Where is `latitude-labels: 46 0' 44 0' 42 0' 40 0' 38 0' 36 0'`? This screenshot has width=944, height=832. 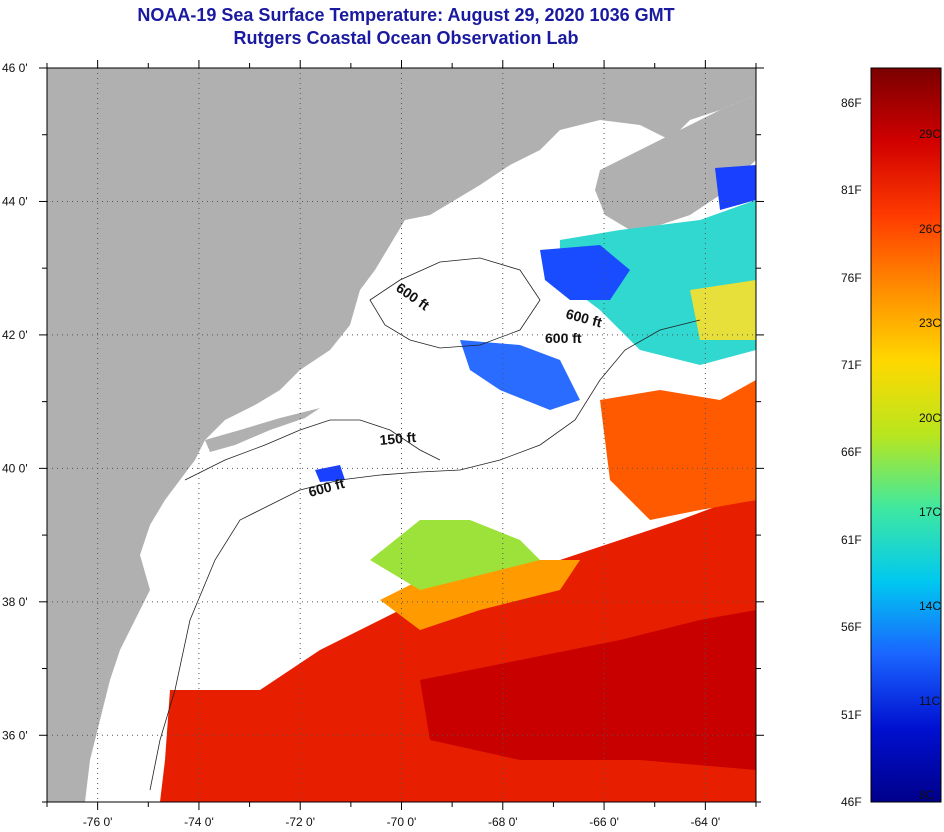
latitude-labels: 46 0' 44 0' 42 0' 40 0' 38 0' 36 0' is located at coordinates (15, 401).